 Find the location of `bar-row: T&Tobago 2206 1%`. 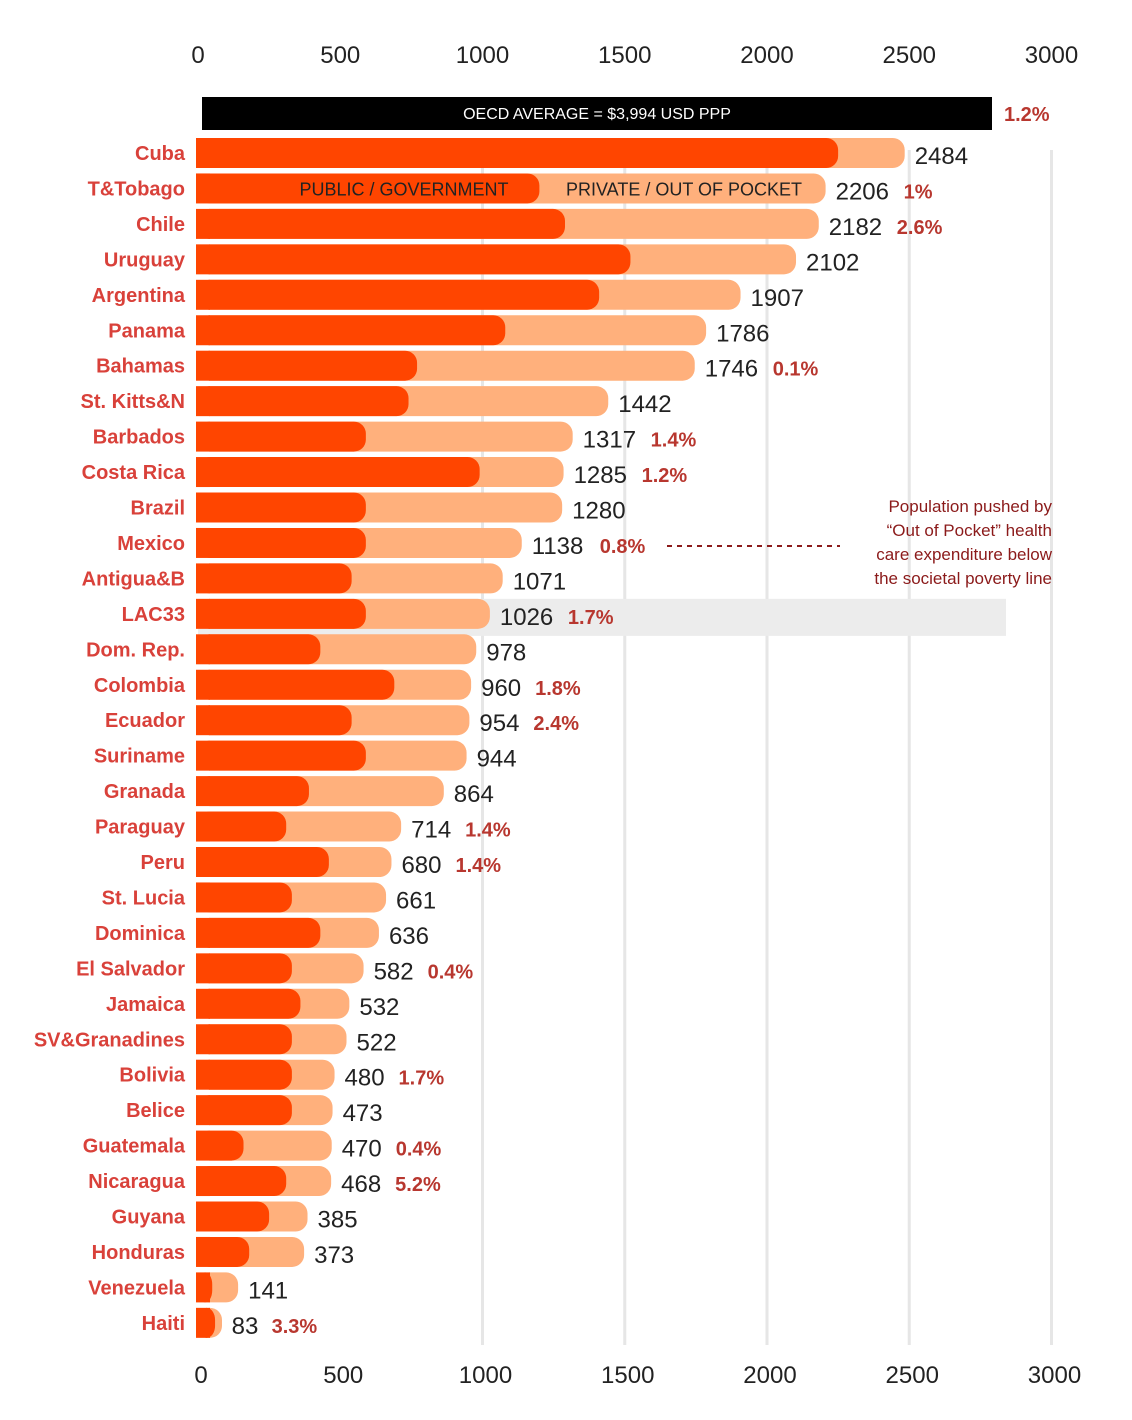

bar-row: T&Tobago 2206 1% is located at coordinates (510, 189).